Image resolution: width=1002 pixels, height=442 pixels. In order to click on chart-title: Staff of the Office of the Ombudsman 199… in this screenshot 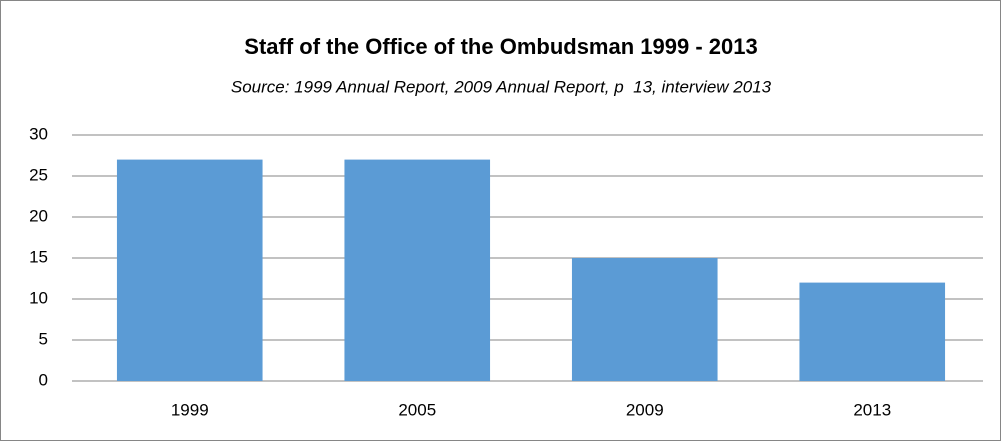, I will do `click(500, 46)`.